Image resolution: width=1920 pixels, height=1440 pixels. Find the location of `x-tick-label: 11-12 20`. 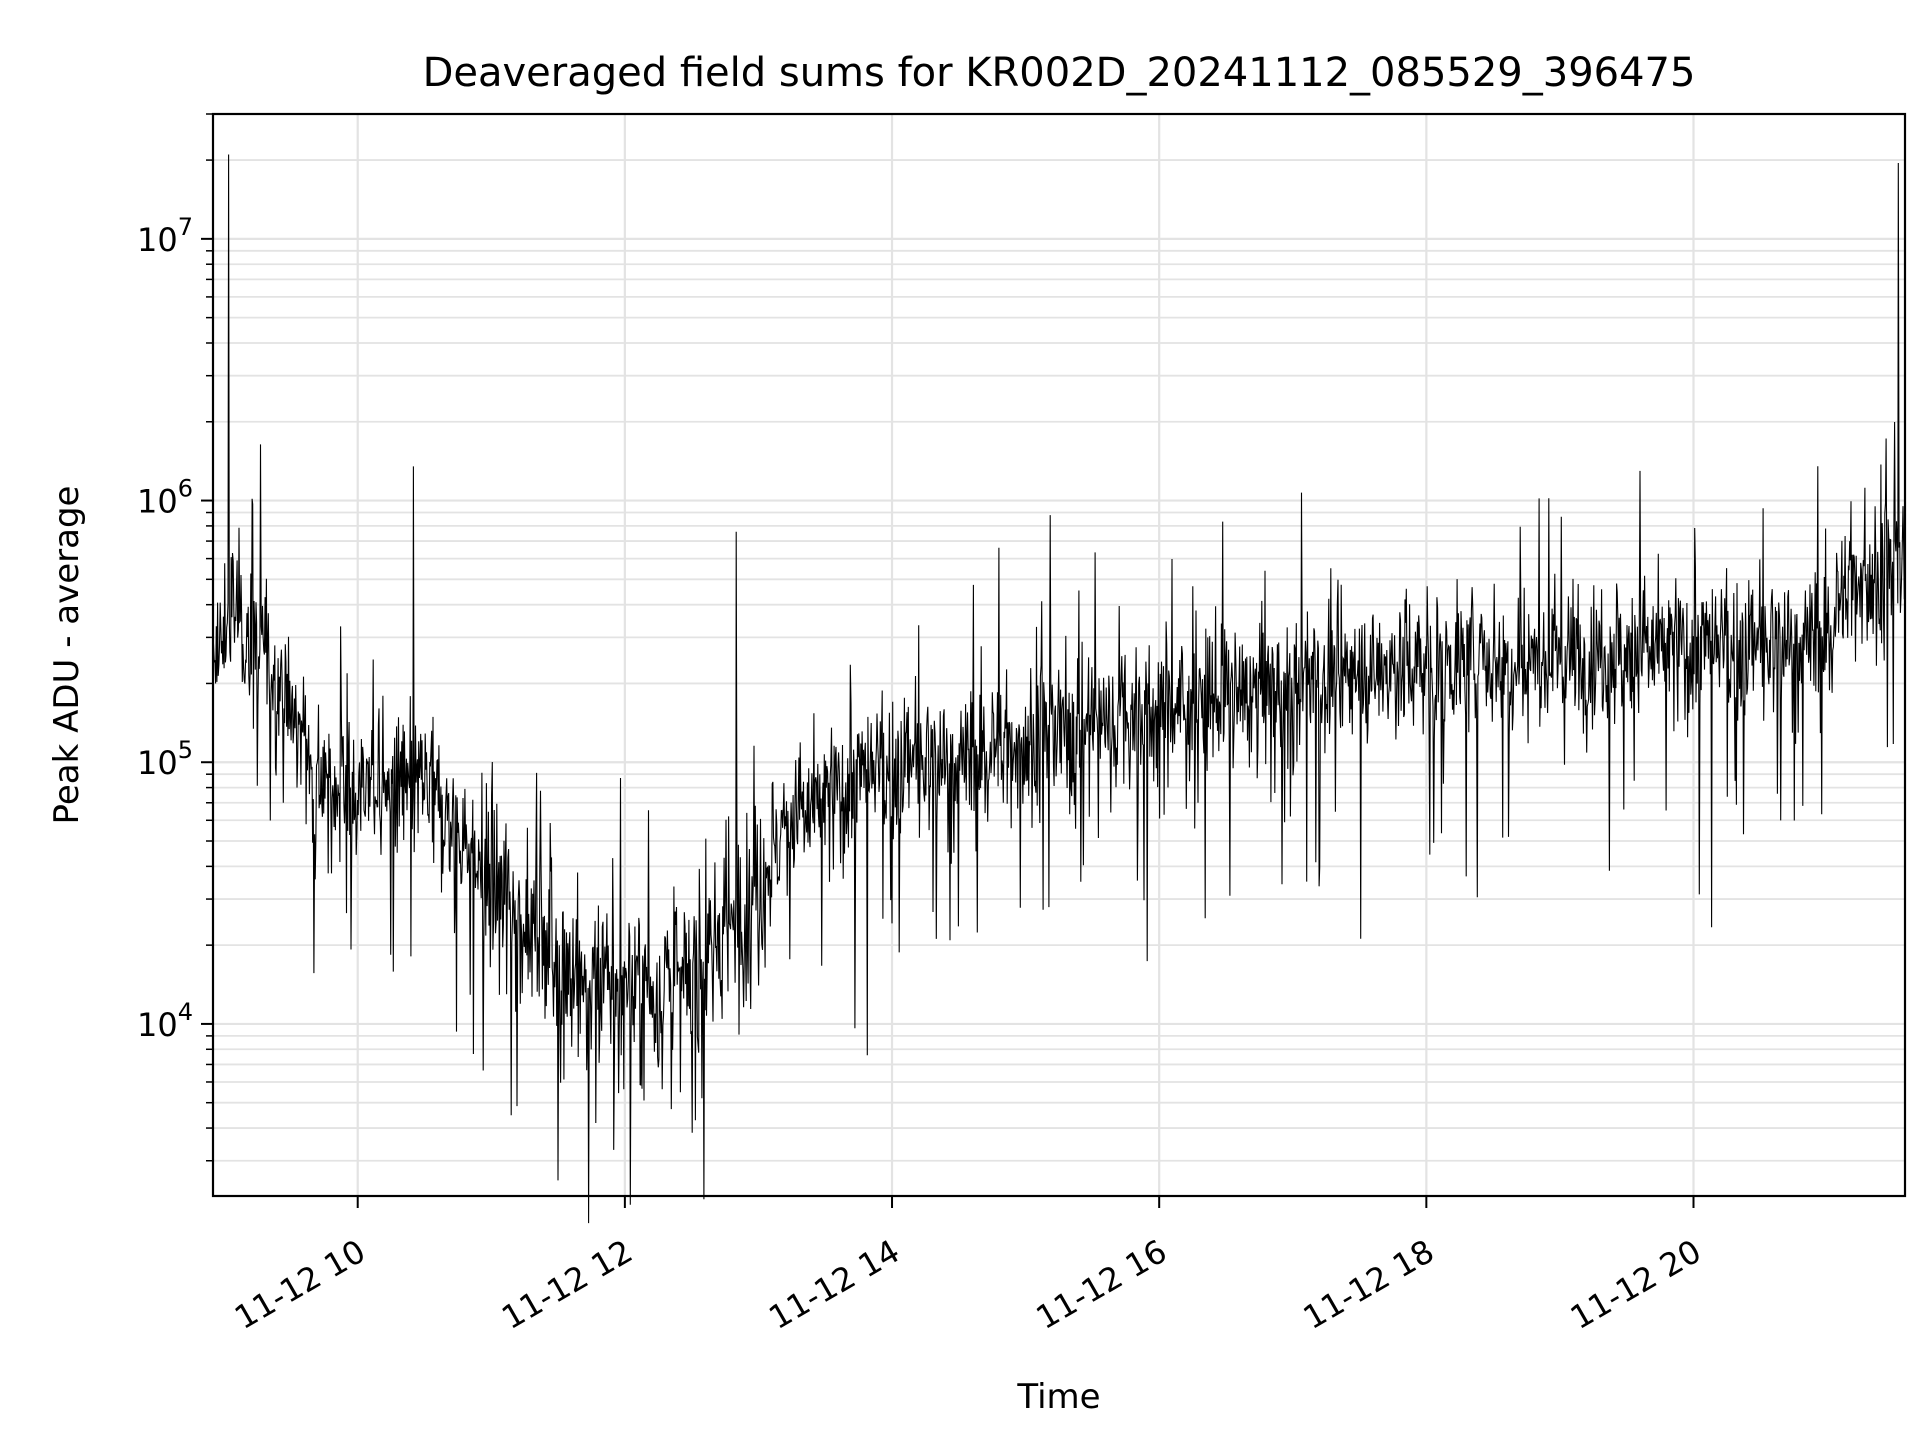

x-tick-label: 11-12 20 is located at coordinates (1636, 1284).